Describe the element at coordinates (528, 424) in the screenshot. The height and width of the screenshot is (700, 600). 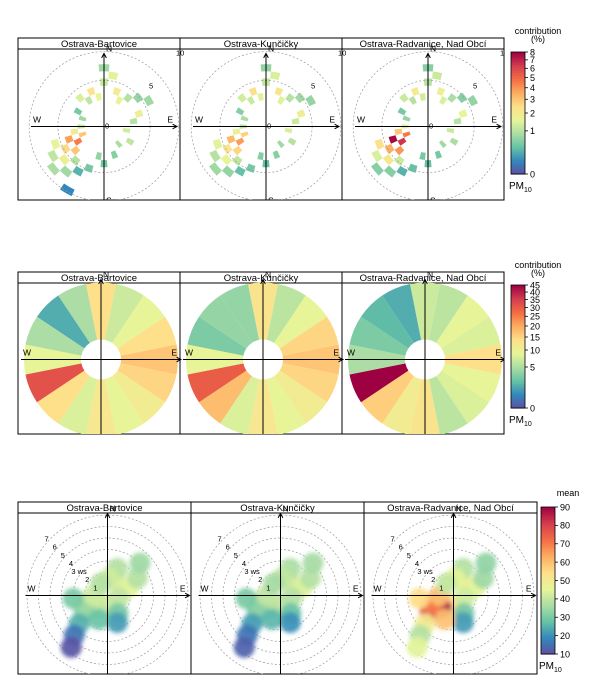
I see `legend-pollutant-subscript: 10` at that location.